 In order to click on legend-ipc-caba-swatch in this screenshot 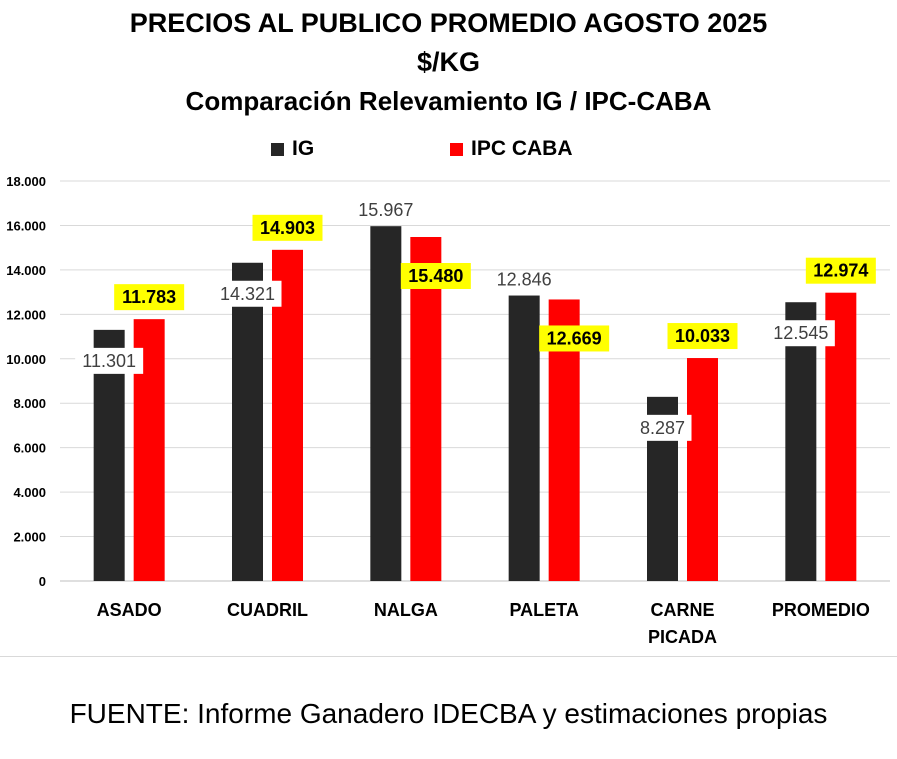, I will do `click(456, 149)`.